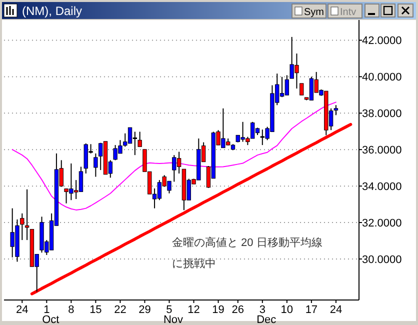 The height and width of the screenshot is (325, 418). What do you see at coordinates (71, 310) in the screenshot?
I see `x-tick-label: 8` at bounding box center [71, 310].